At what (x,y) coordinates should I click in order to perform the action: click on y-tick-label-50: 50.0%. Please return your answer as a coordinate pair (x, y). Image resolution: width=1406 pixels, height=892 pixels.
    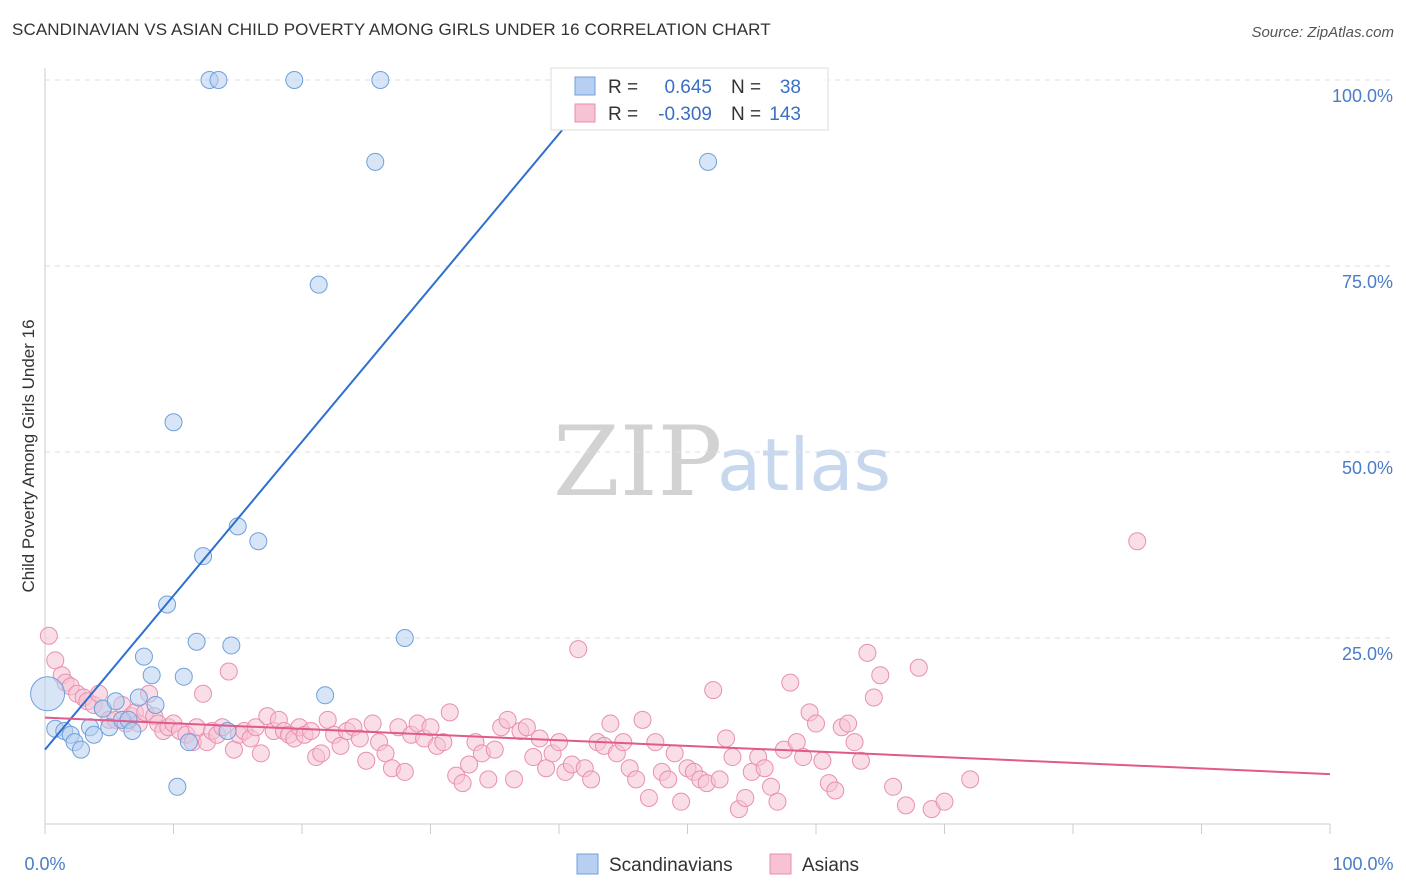
    Looking at the image, I should click on (1367, 468).